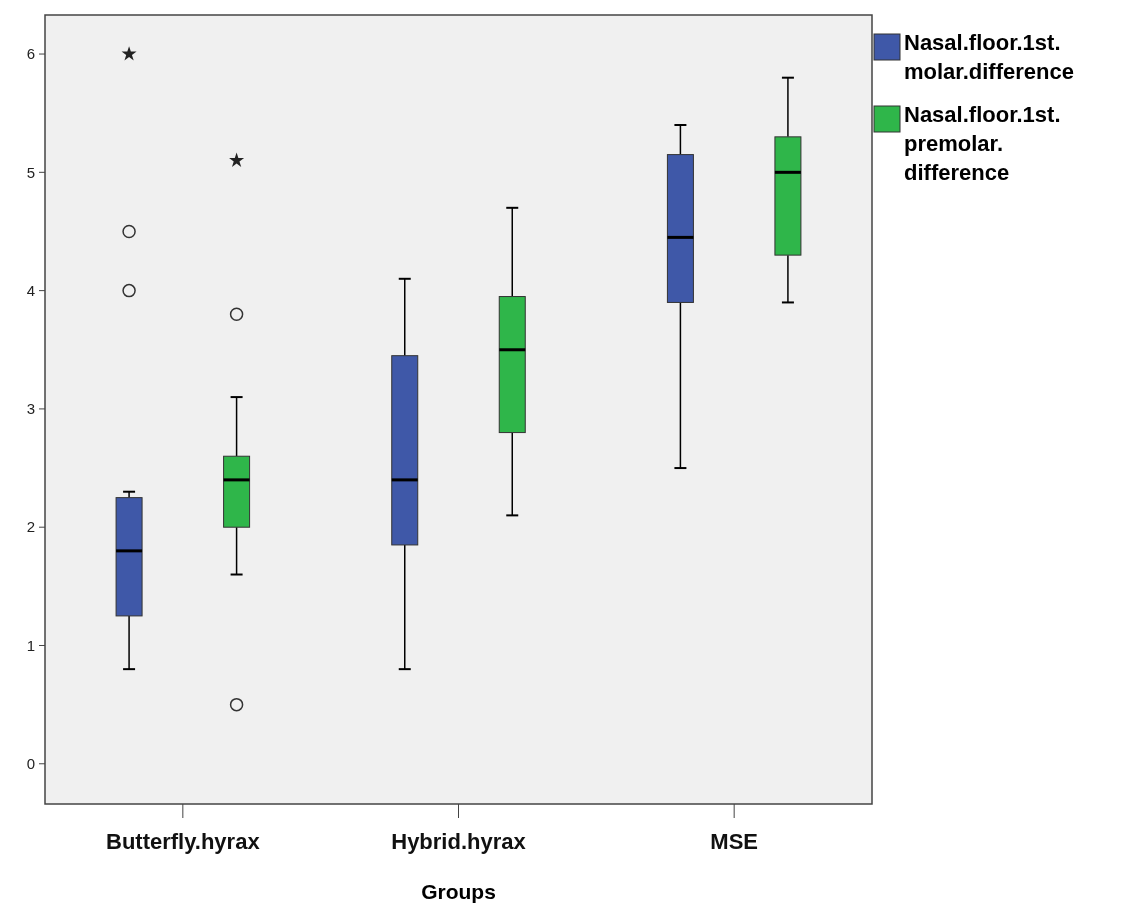 This screenshot has height=905, width=1130. What do you see at coordinates (982, 143) in the screenshot?
I see `legend-label: Nasal.floor.1st. premolar. difference` at bounding box center [982, 143].